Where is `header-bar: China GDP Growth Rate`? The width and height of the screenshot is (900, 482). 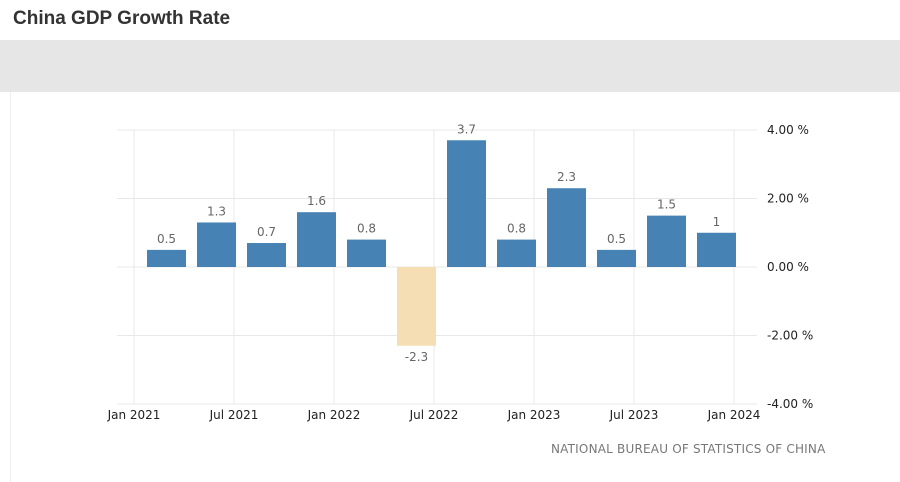 header-bar: China GDP Growth Rate is located at coordinates (450, 20).